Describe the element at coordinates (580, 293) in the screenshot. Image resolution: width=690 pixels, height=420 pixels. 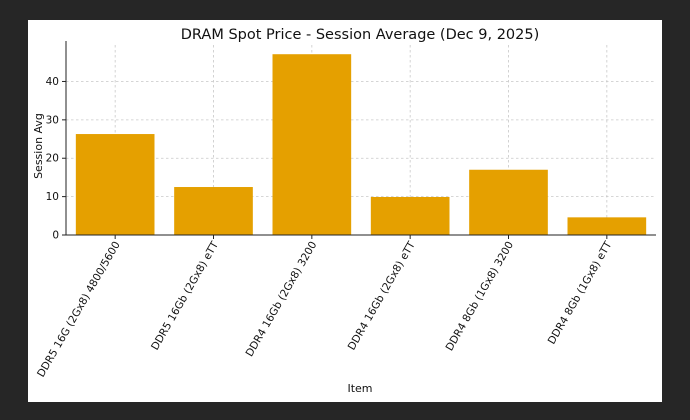
I see `x-tick-label: DDR4 8Gb (1Gx8) eTT` at that location.